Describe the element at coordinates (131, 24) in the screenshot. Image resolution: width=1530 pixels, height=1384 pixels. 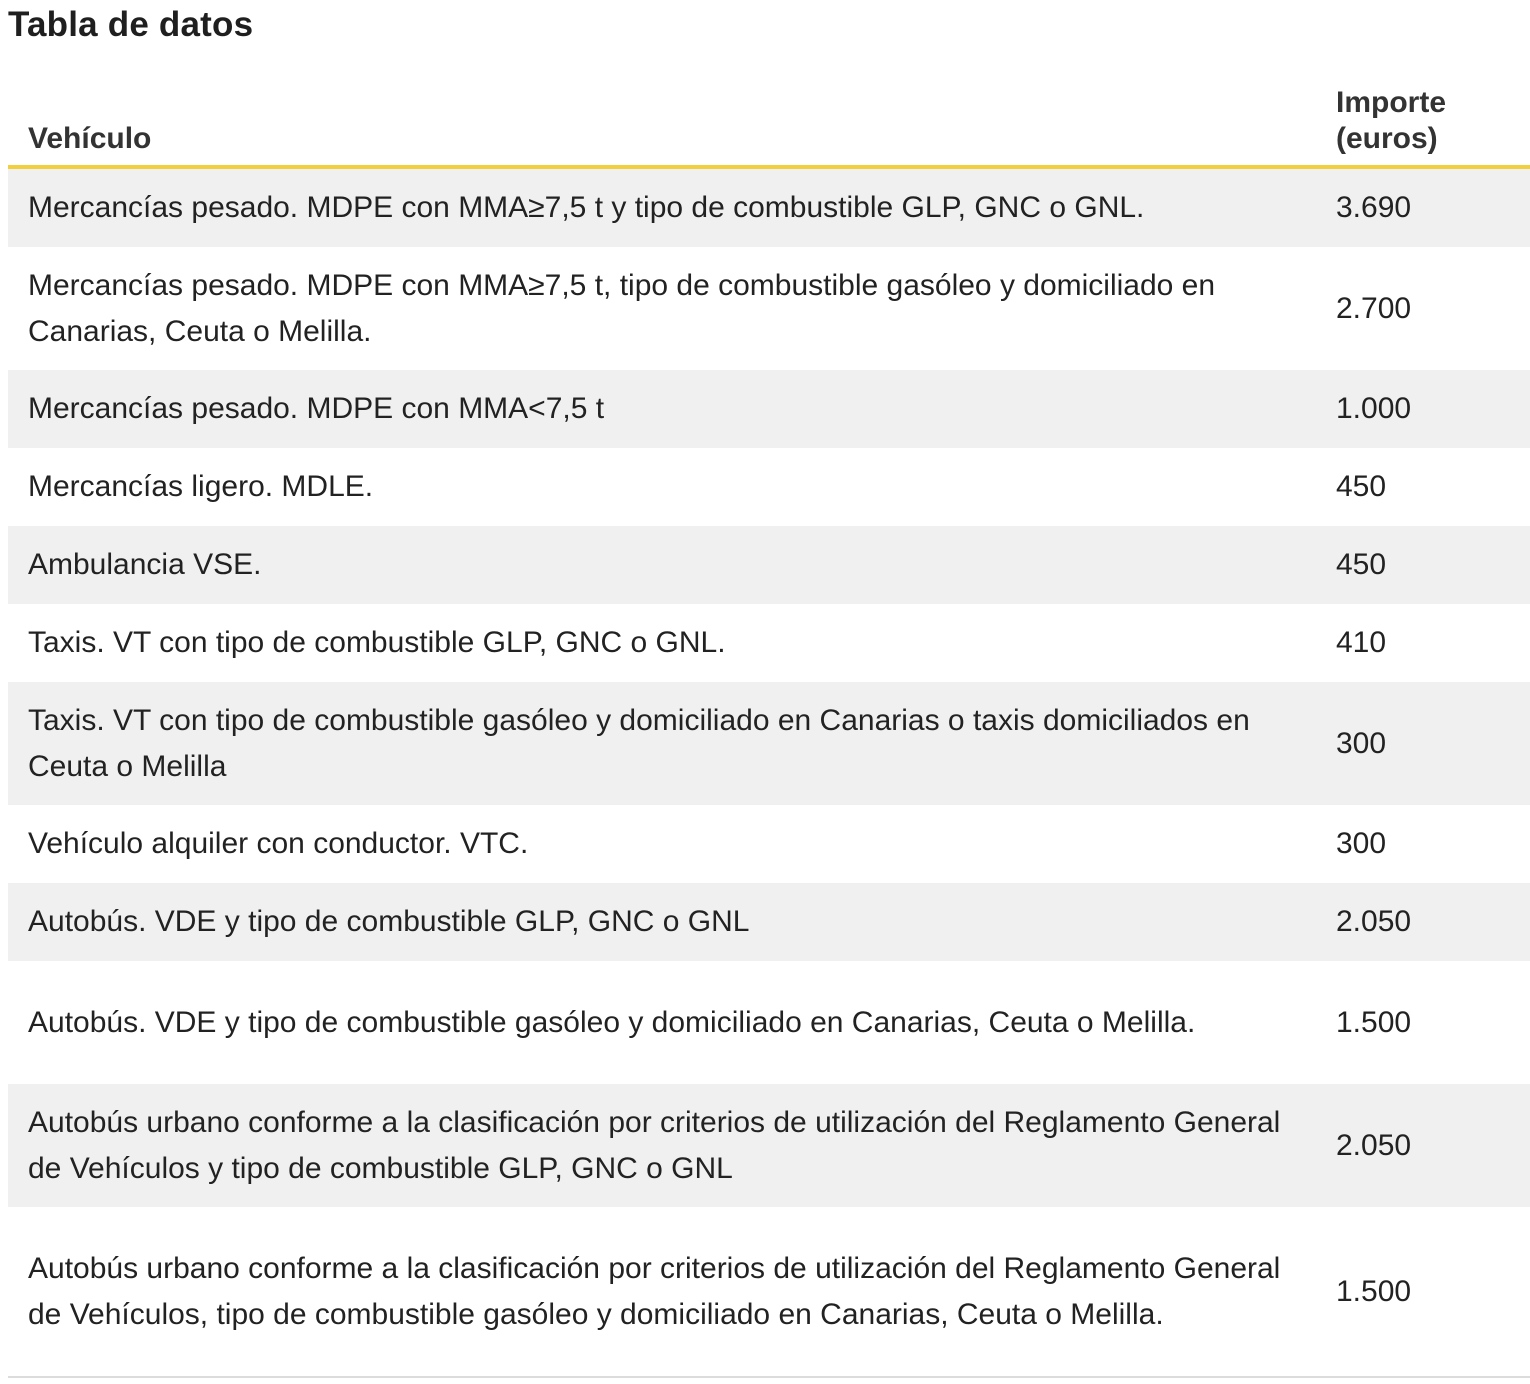
I see `page-title: Tabla de datos` at that location.